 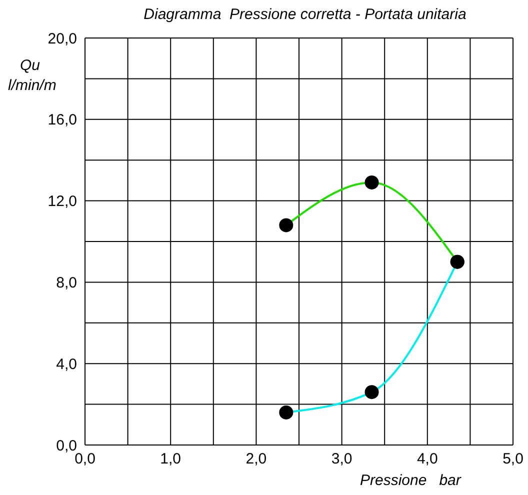 I want to click on y-tick-label: 12,0, so click(x=62, y=201).